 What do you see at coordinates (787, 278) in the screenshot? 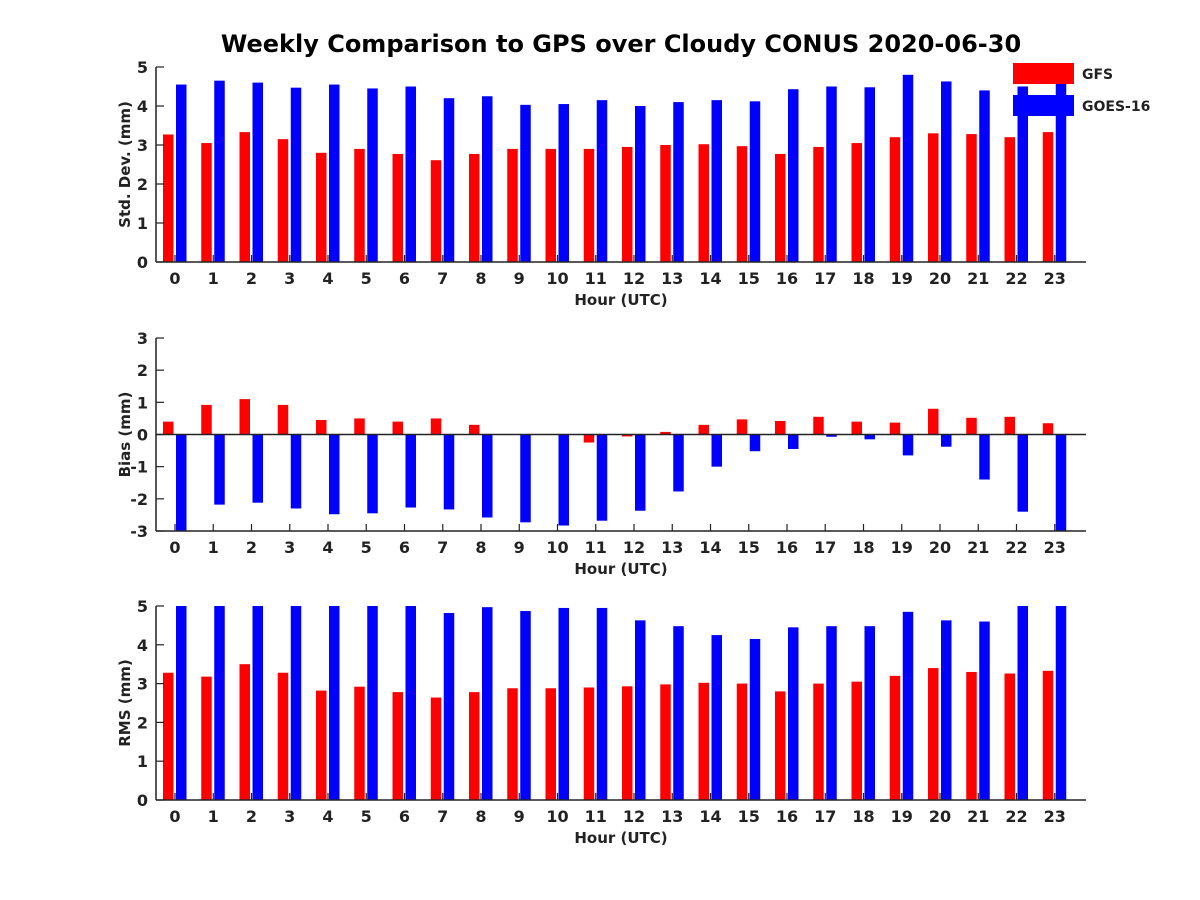
I see `x-tick-label: 16` at bounding box center [787, 278].